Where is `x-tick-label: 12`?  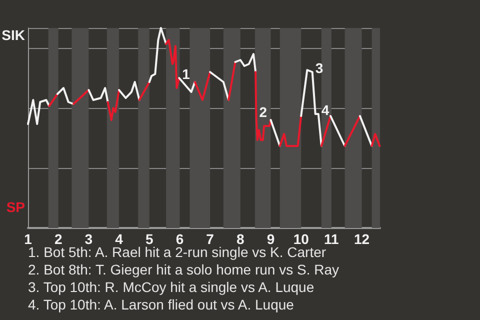 x-tick-label: 12 is located at coordinates (362, 239).